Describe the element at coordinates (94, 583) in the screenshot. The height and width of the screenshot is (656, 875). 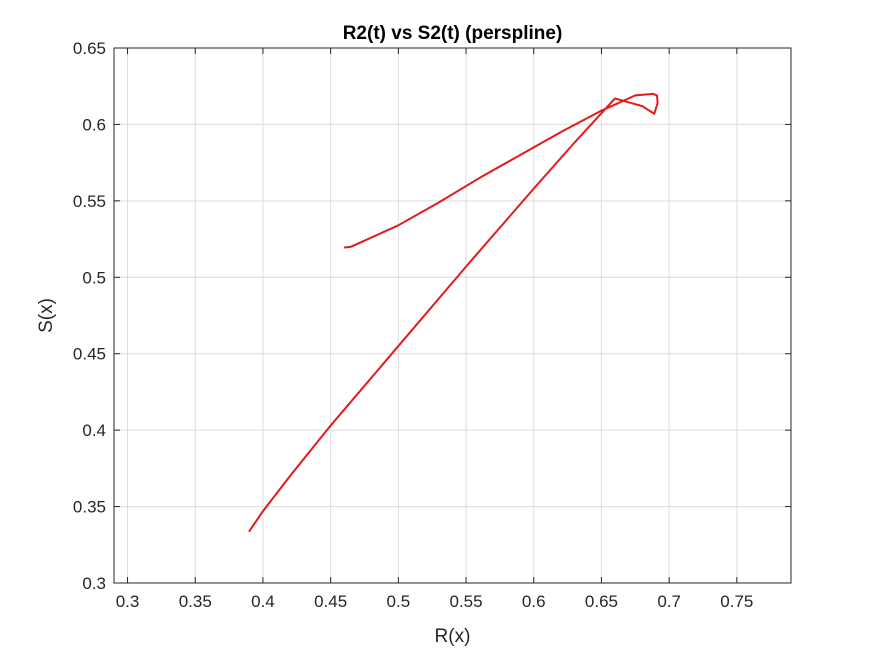
I see `y-tick-label: 0.3` at that location.